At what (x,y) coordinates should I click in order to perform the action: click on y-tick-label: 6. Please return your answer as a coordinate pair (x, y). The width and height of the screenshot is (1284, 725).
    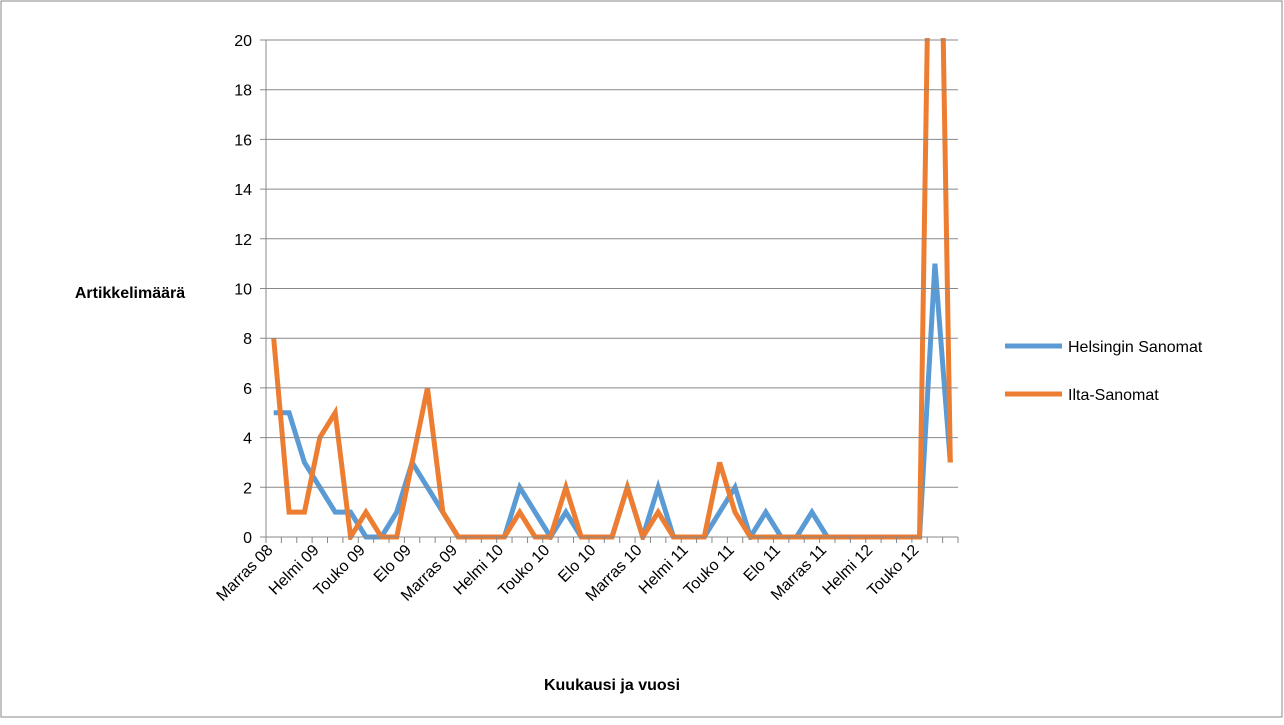
    Looking at the image, I should click on (247, 389).